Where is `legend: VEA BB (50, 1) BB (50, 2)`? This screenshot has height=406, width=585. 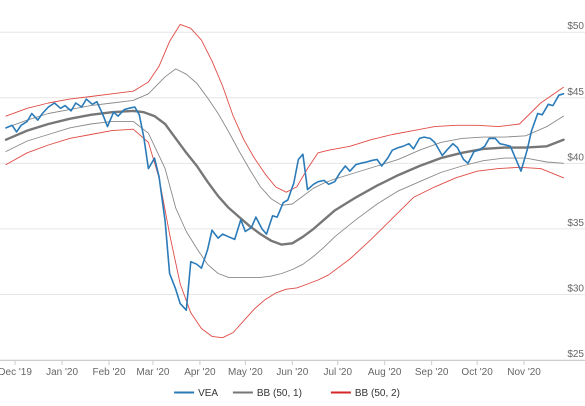 legend: VEA BB (50, 1) BB (50, 2) is located at coordinates (287, 393).